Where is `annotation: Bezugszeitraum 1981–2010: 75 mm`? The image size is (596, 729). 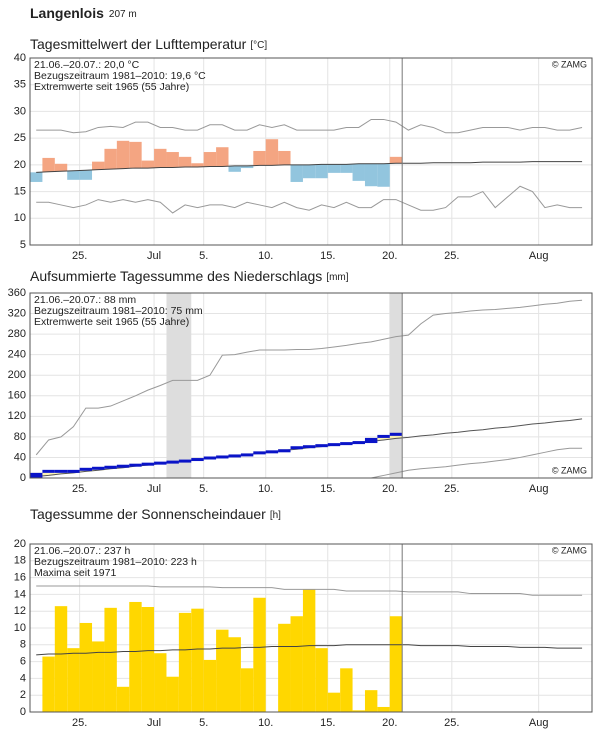 annotation: Bezugszeitraum 1981–2010: 75 mm is located at coordinates (118, 311).